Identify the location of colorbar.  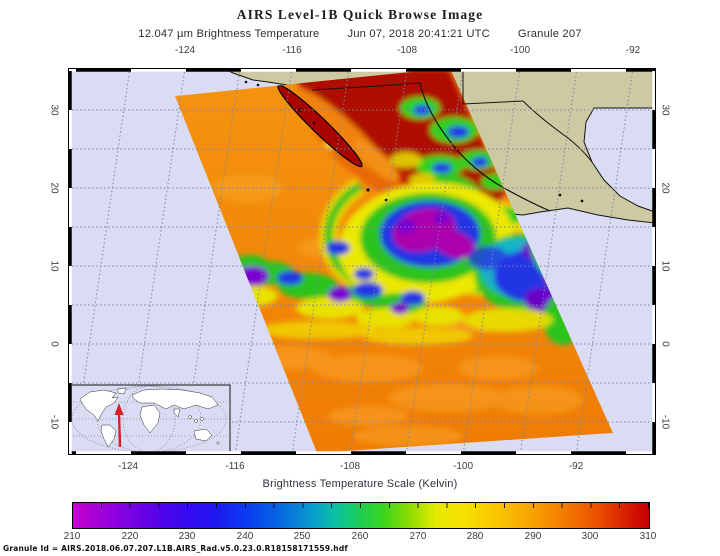
(361, 515).